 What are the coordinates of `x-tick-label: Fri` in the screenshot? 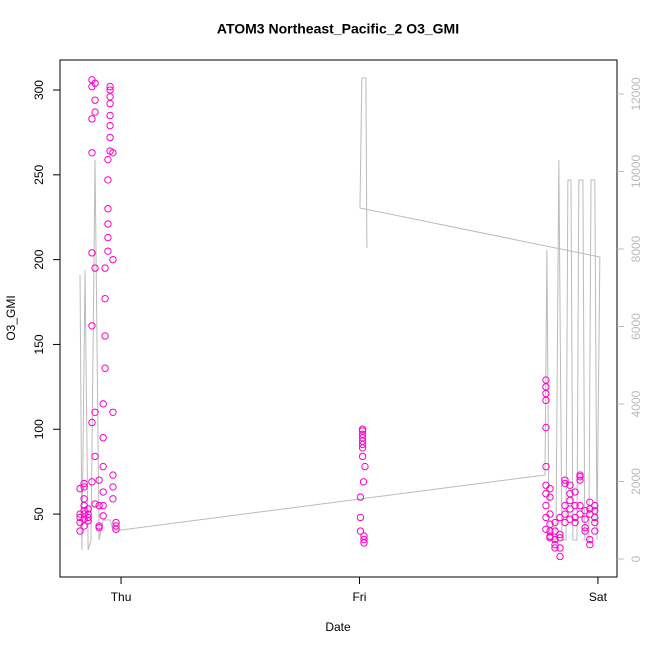 It's located at (359, 597).